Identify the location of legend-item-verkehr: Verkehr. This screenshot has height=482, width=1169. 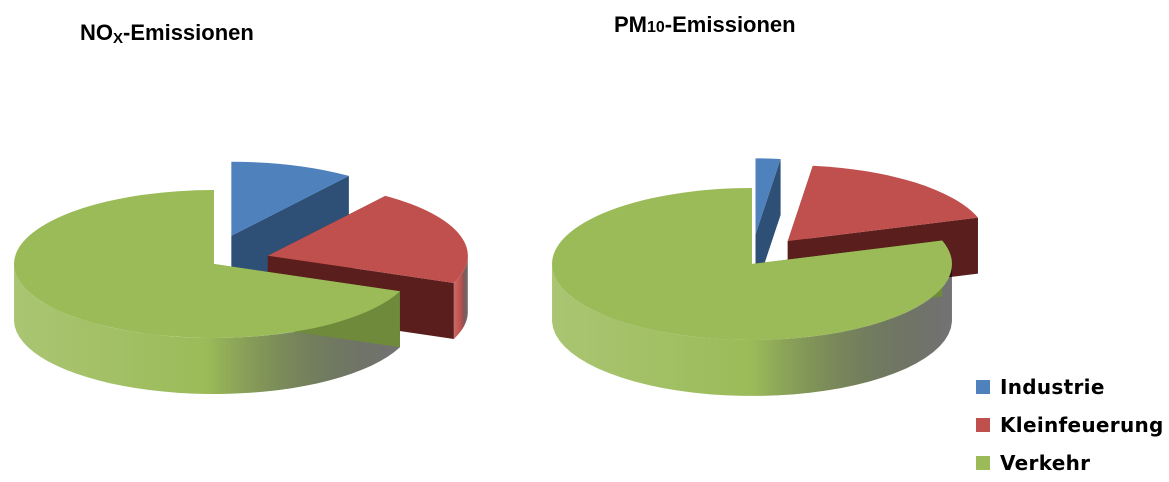
(1070, 463).